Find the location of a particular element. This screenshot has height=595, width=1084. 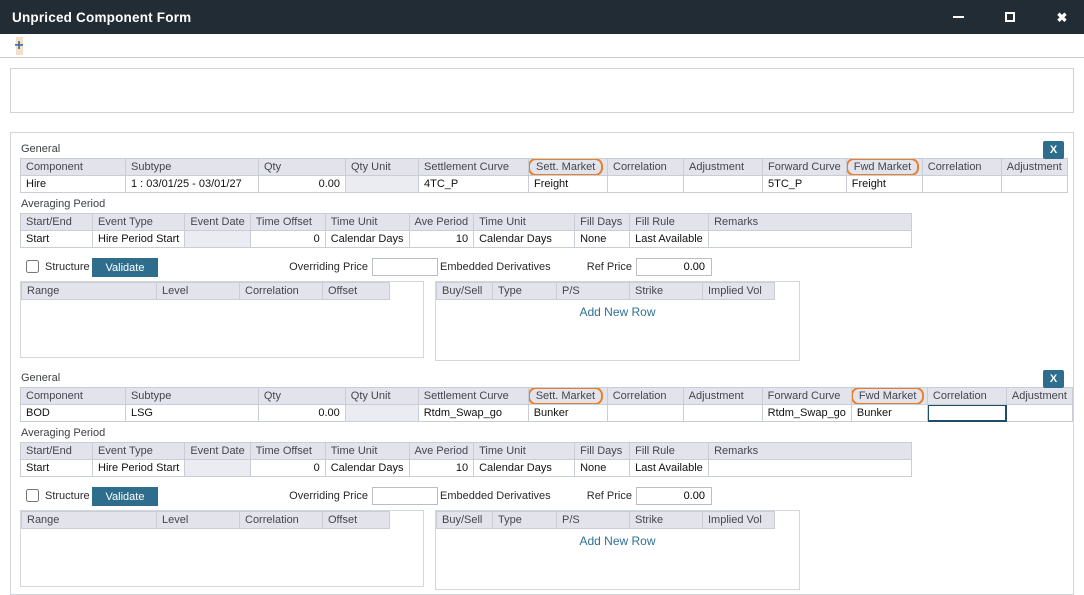

col-type: Type is located at coordinates (524, 291).